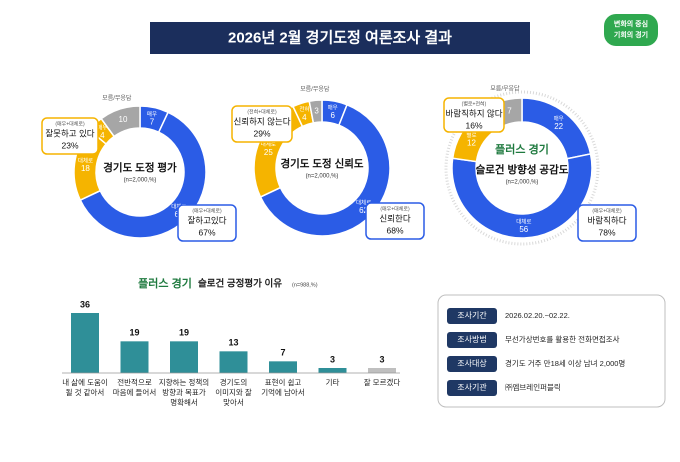 The image size is (680, 462). What do you see at coordinates (473, 125) in the screenshot?
I see `callout-value: 16%` at bounding box center [473, 125].